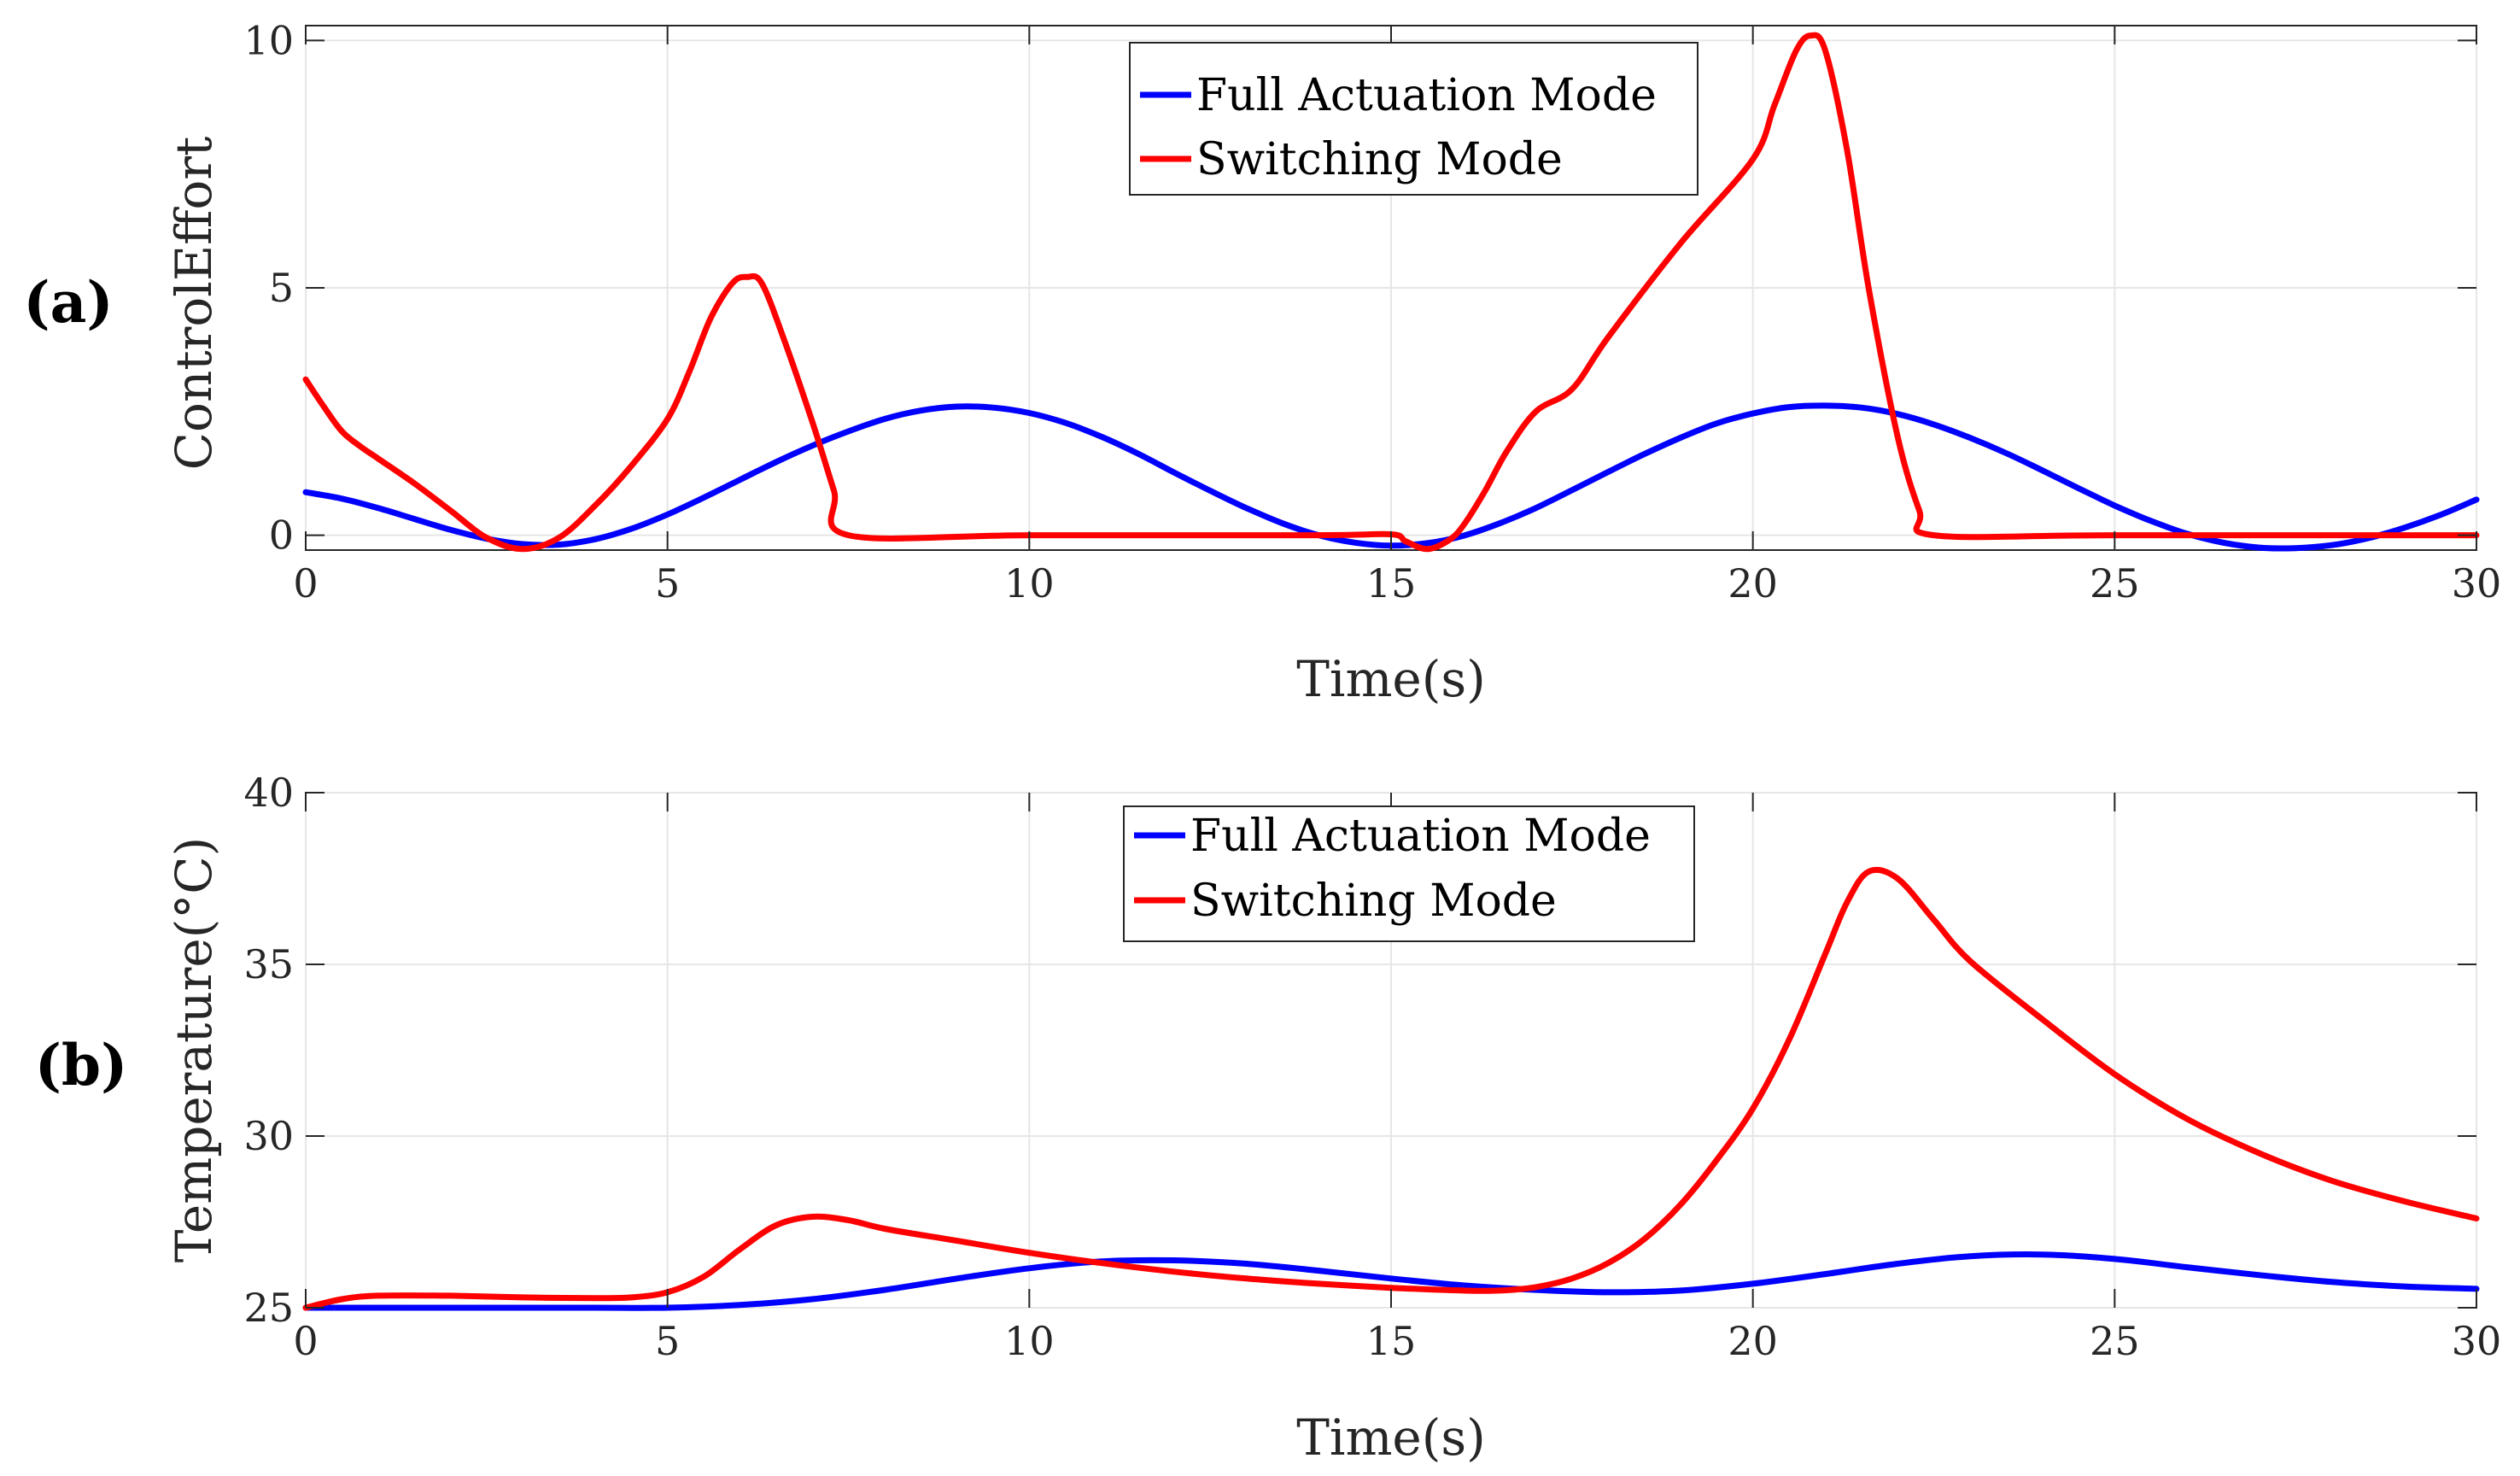 This screenshot has height=1476, width=2520. What do you see at coordinates (268, 793) in the screenshot?
I see `y-tick-label: 40` at bounding box center [268, 793].